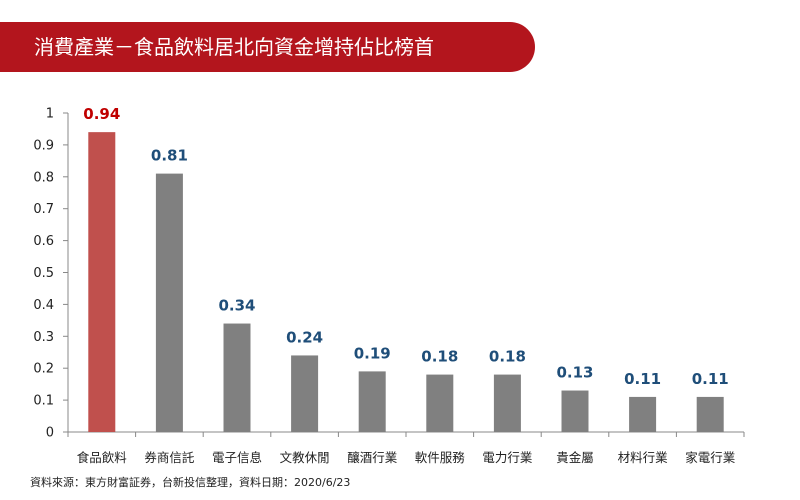 The width and height of the screenshot is (800, 500). I want to click on y-tick-label: 0.7, so click(43, 209).